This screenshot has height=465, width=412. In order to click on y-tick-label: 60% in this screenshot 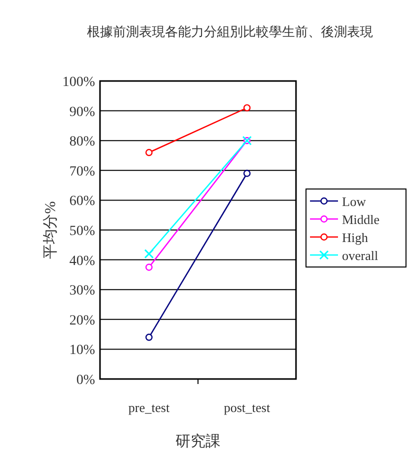, I will do `click(82, 202)`.